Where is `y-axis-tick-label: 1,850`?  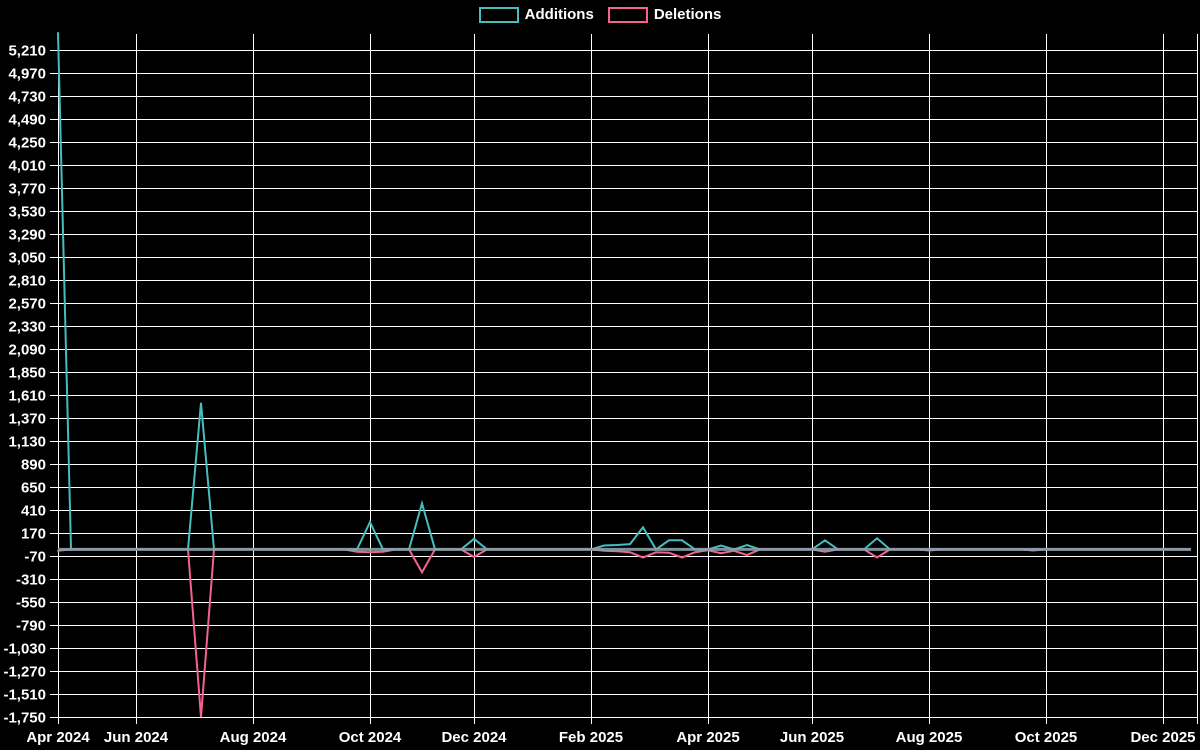 y-axis-tick-label: 1,850 is located at coordinates (27, 373).